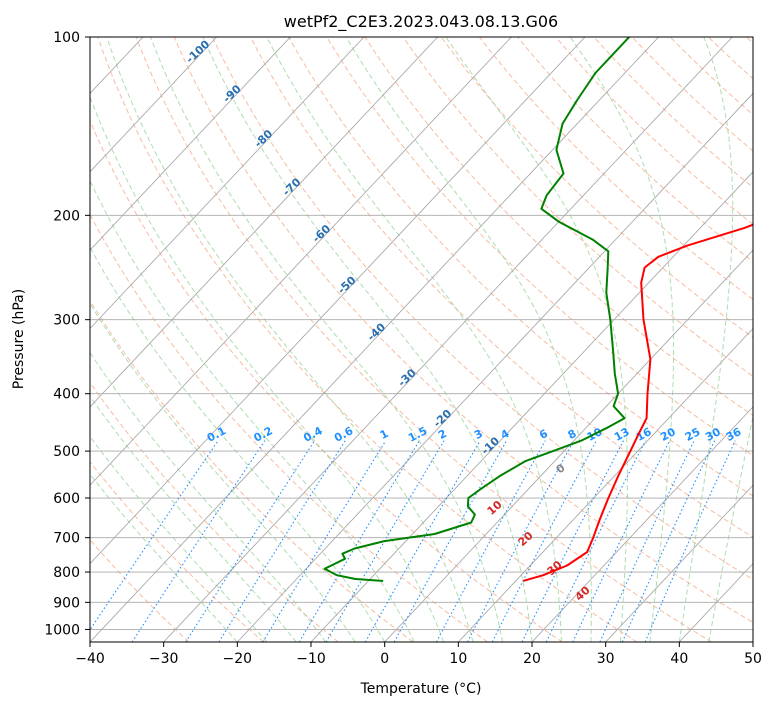 The image size is (775, 708). I want to click on x-axis-label: Temperature (°C), so click(421, 689).